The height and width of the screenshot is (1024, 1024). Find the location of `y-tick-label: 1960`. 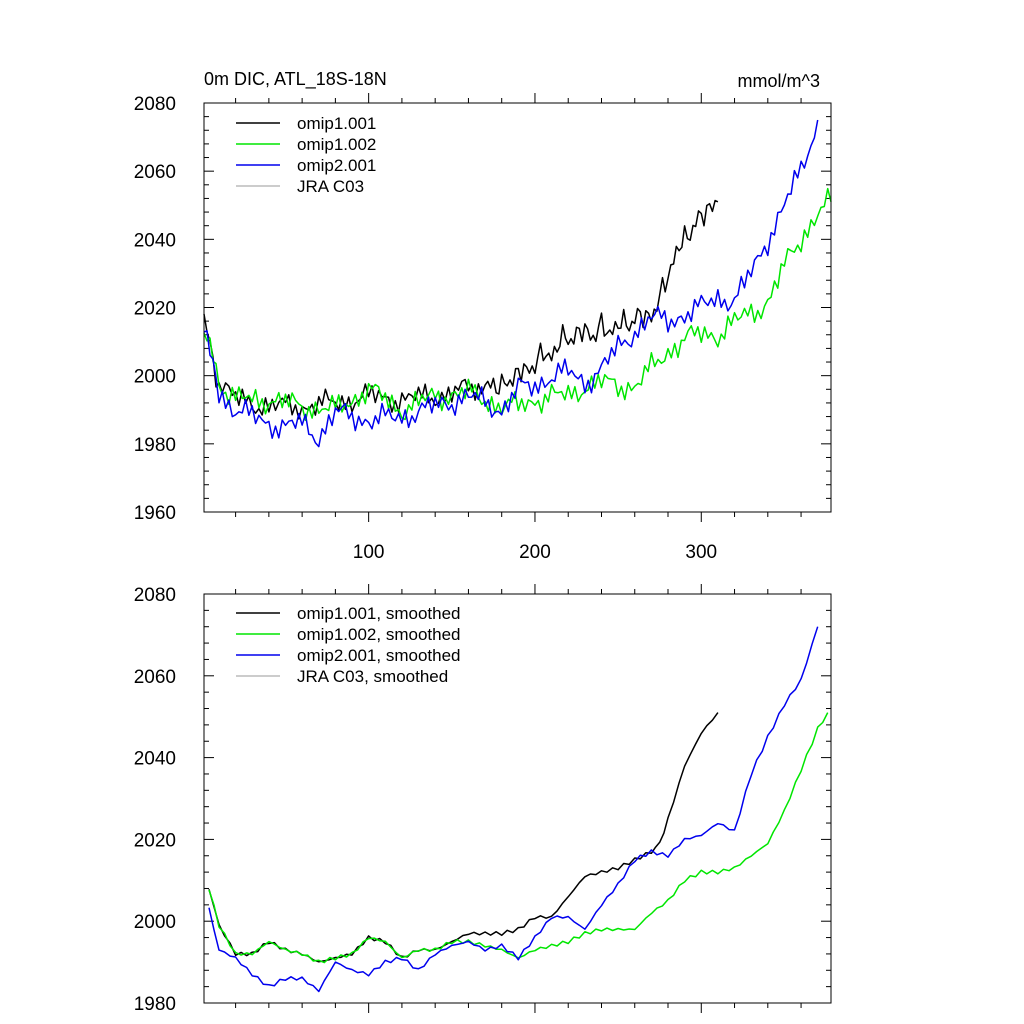

y-tick-label: 1960 is located at coordinates (155, 513).